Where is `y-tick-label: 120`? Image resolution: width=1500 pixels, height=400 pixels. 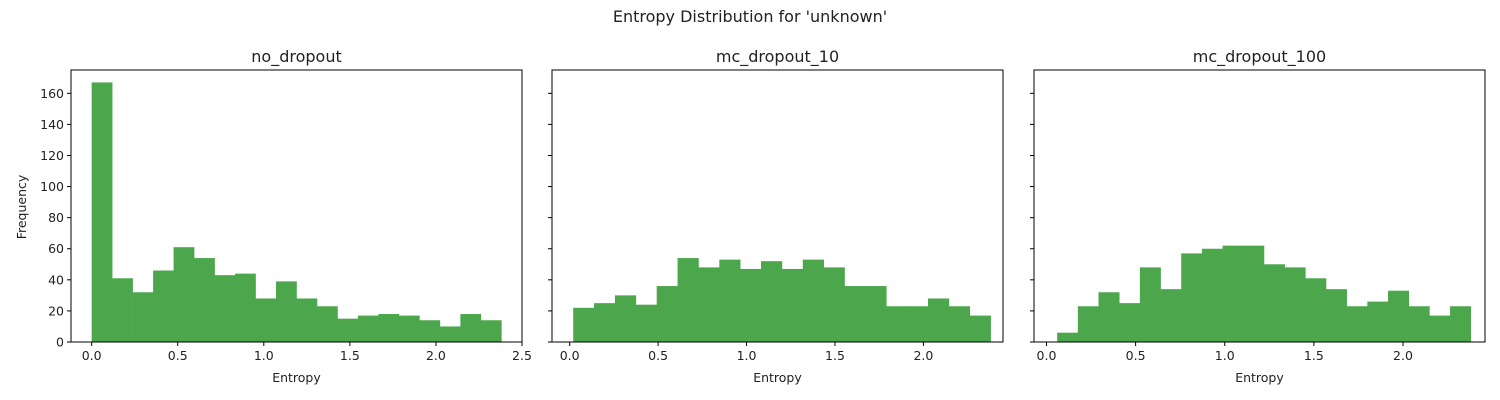
y-tick-label: 120 is located at coordinates (52, 155).